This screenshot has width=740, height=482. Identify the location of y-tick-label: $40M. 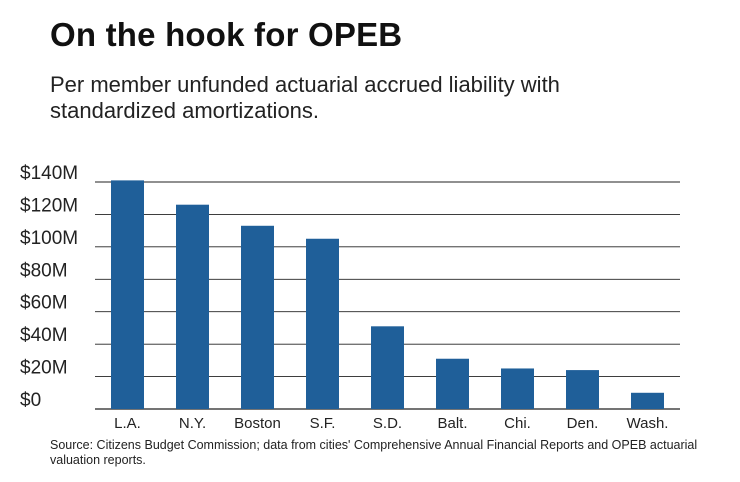
(44, 335).